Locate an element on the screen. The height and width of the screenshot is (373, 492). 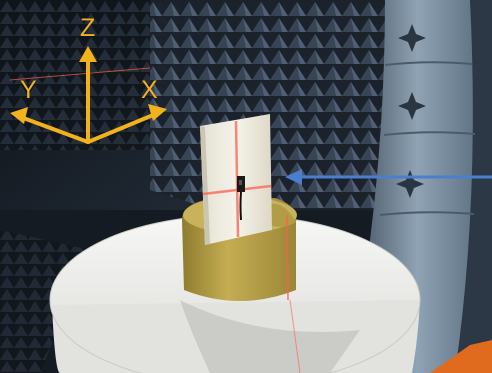
feed-cable is located at coordinates (240, 206).